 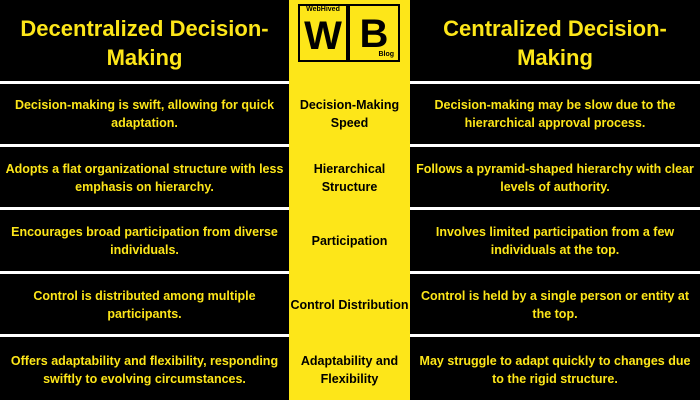 I want to click on centralized-heading: Centralized Decision-Making, so click(x=555, y=43).